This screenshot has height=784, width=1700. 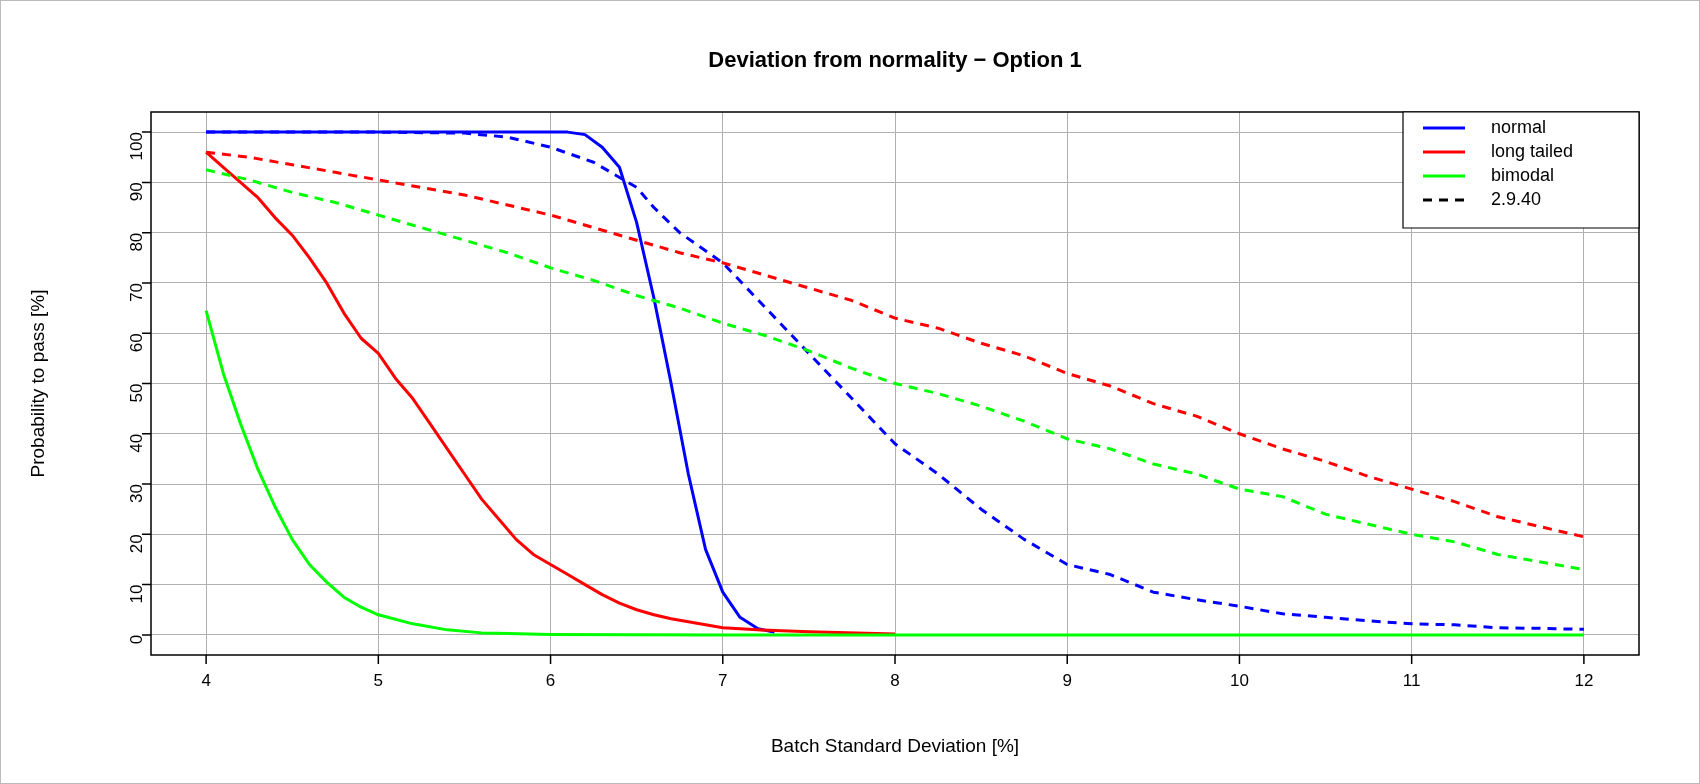 What do you see at coordinates (378, 680) in the screenshot?
I see `x-tick-label: 5` at bounding box center [378, 680].